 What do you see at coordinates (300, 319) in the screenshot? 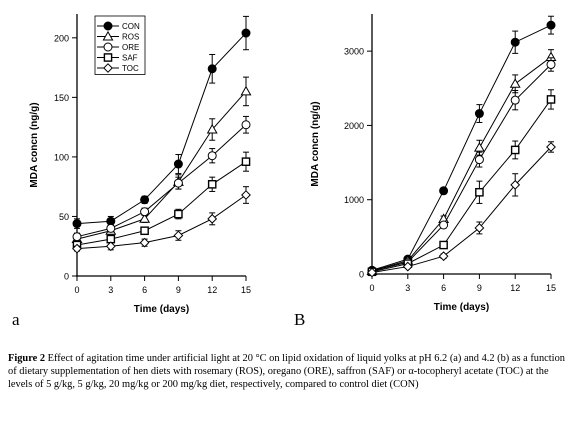
I see `panel-b-letter: B` at bounding box center [300, 319].